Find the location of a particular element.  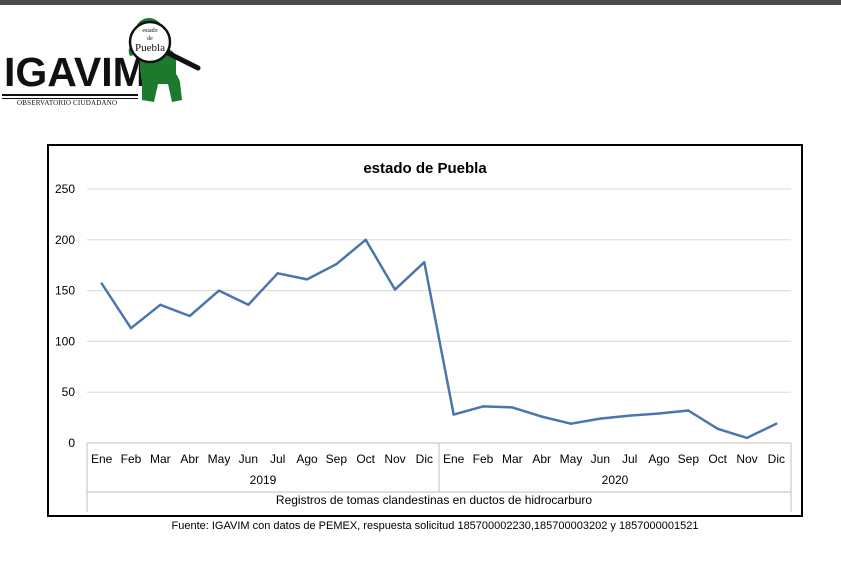

logo-badge-line3: Puebla is located at coordinates (150, 48).